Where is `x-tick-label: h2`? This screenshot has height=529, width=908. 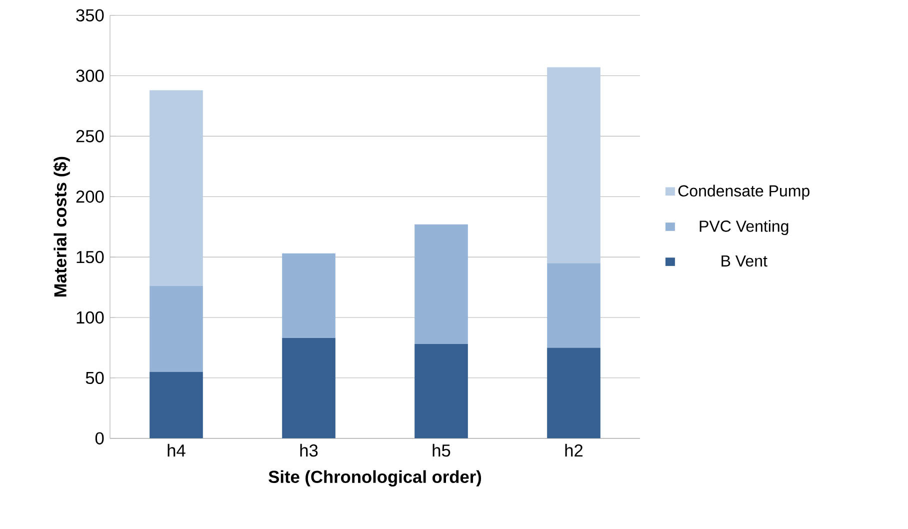
x-tick-label: h2 is located at coordinates (574, 450).